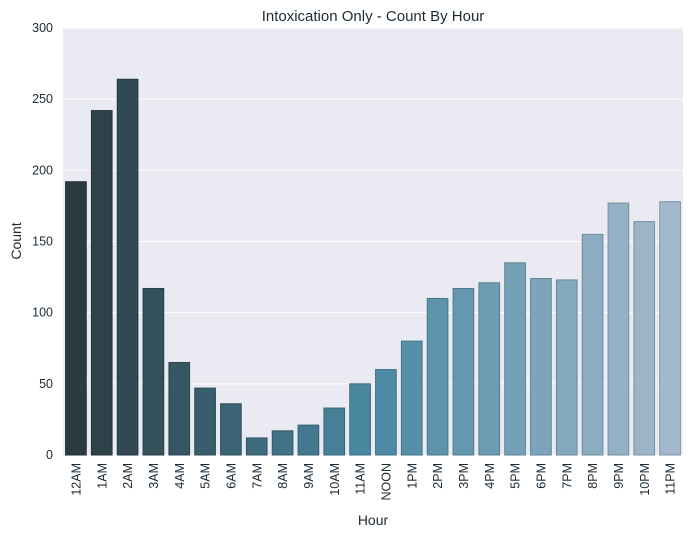 This screenshot has width=693, height=537. What do you see at coordinates (42, 99) in the screenshot?
I see `y-tick-label: 250` at bounding box center [42, 99].